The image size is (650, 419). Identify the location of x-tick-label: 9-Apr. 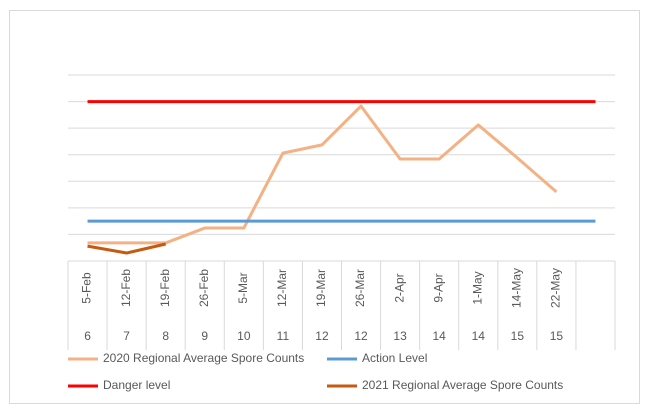
(438, 287).